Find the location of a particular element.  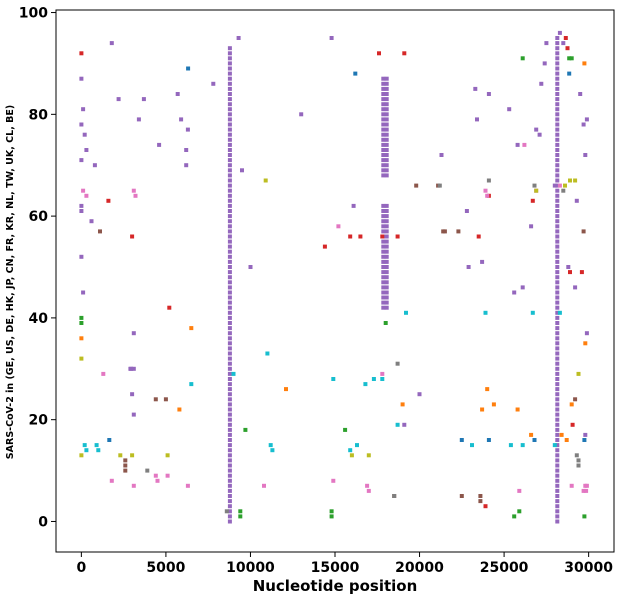

x-tick-label: 20000 is located at coordinates (419, 568).